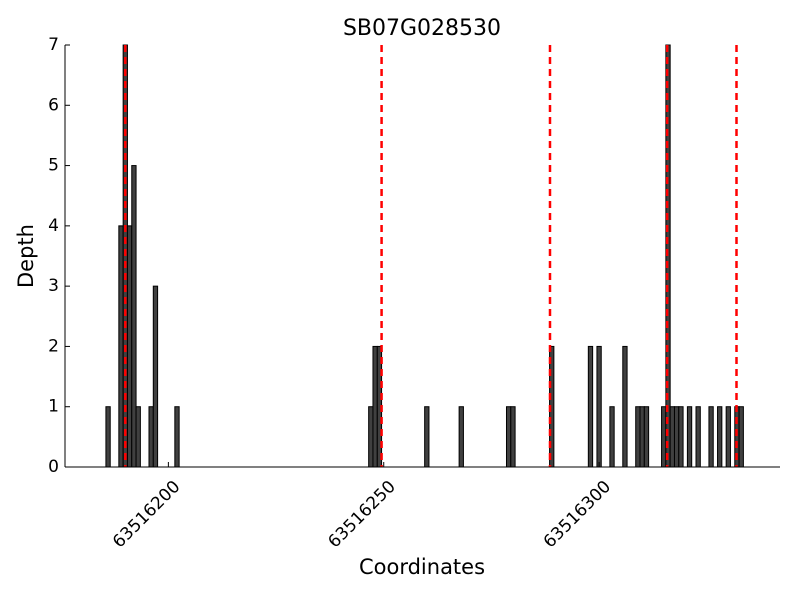 This screenshot has width=800, height=600. Describe the element at coordinates (146, 514) in the screenshot. I see `x-tick-label: 63516200` at that location.